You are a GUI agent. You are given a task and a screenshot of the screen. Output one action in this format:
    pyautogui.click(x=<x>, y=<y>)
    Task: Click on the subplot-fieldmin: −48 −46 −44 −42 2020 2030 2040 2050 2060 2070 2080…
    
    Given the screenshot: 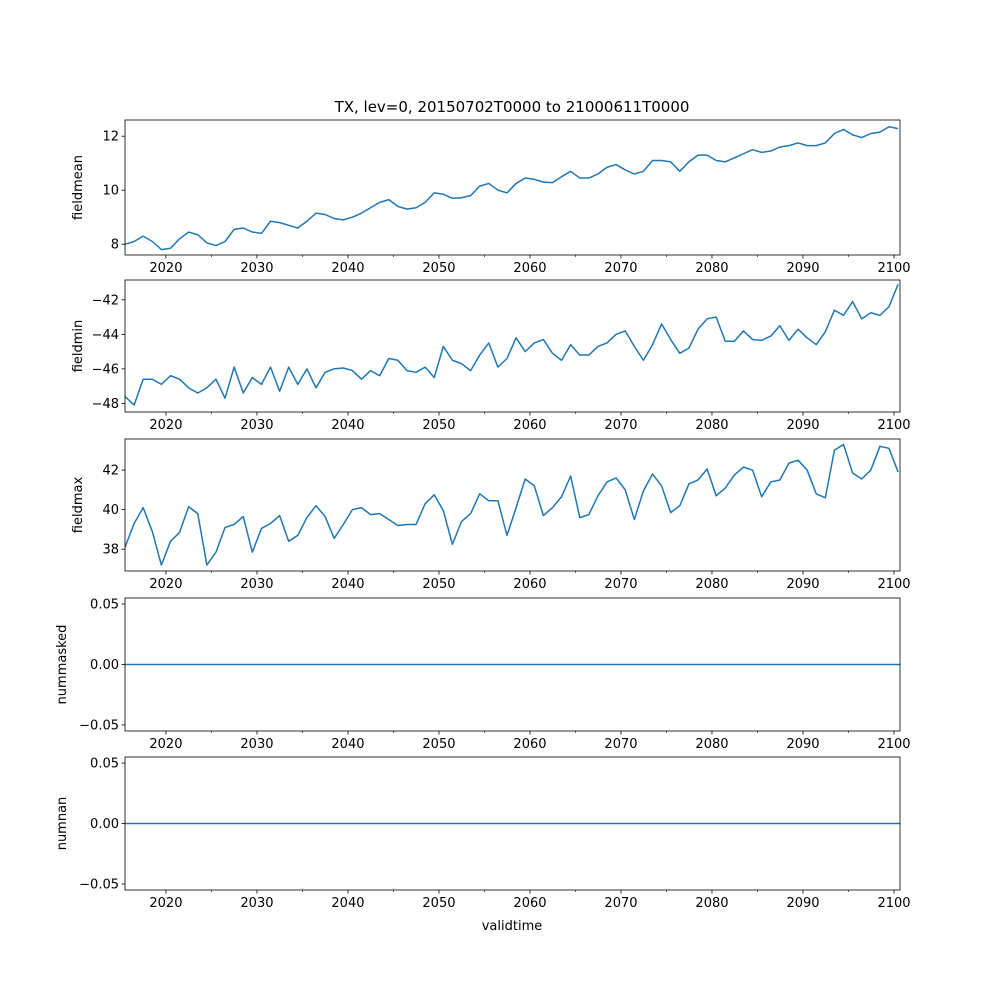 What is the action you would take?
    pyautogui.click(x=491, y=356)
    